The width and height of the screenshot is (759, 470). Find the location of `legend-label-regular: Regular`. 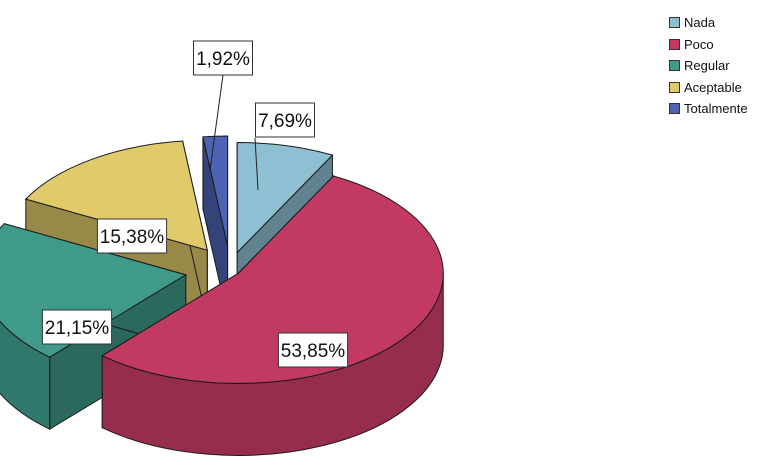

legend-label-regular: Regular is located at coordinates (707, 66).